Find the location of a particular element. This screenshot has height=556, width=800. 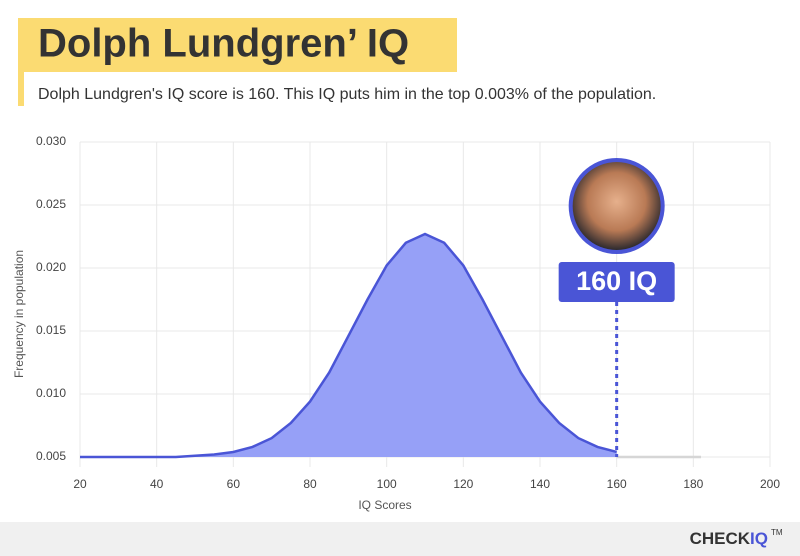

y-tick-label: 0.010 is located at coordinates (51, 393).